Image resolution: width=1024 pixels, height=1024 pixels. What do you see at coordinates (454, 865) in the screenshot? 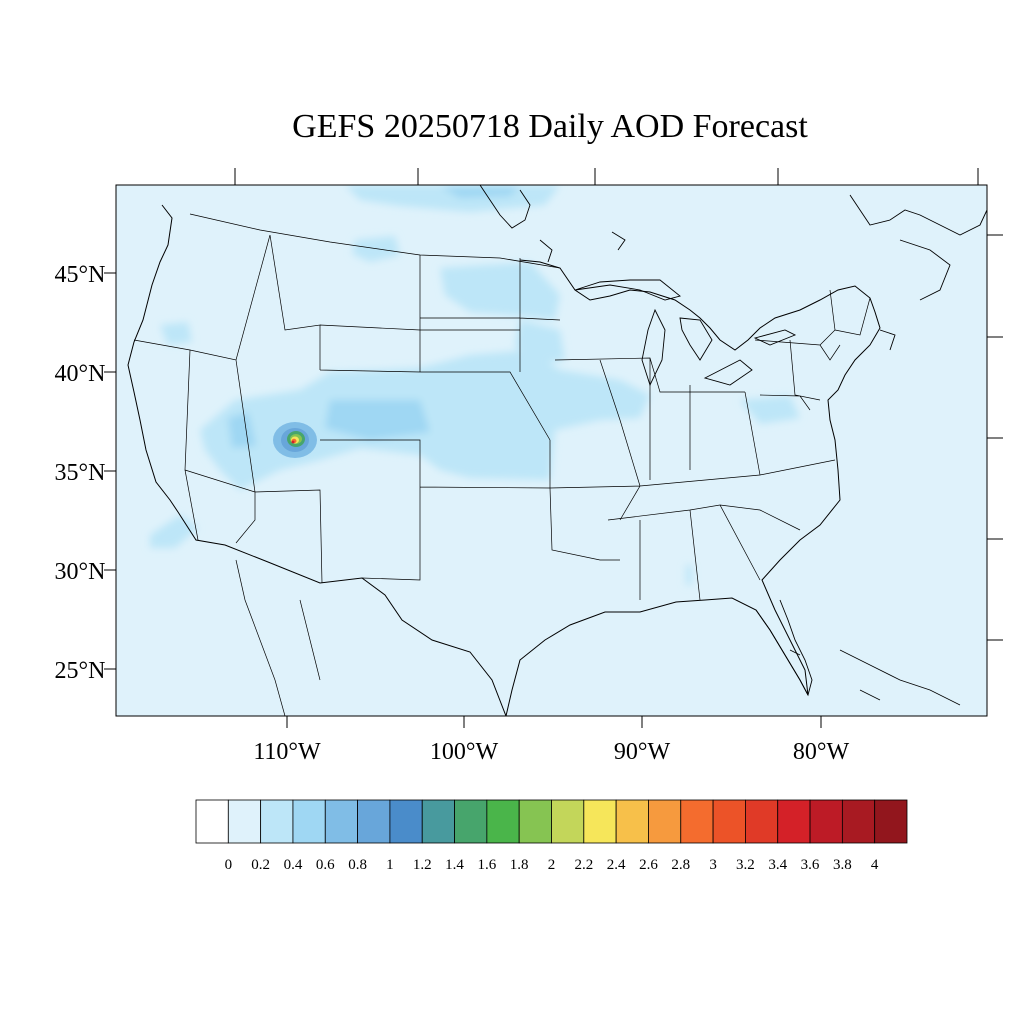
I see `colorbar-label: 1.4` at bounding box center [454, 865].